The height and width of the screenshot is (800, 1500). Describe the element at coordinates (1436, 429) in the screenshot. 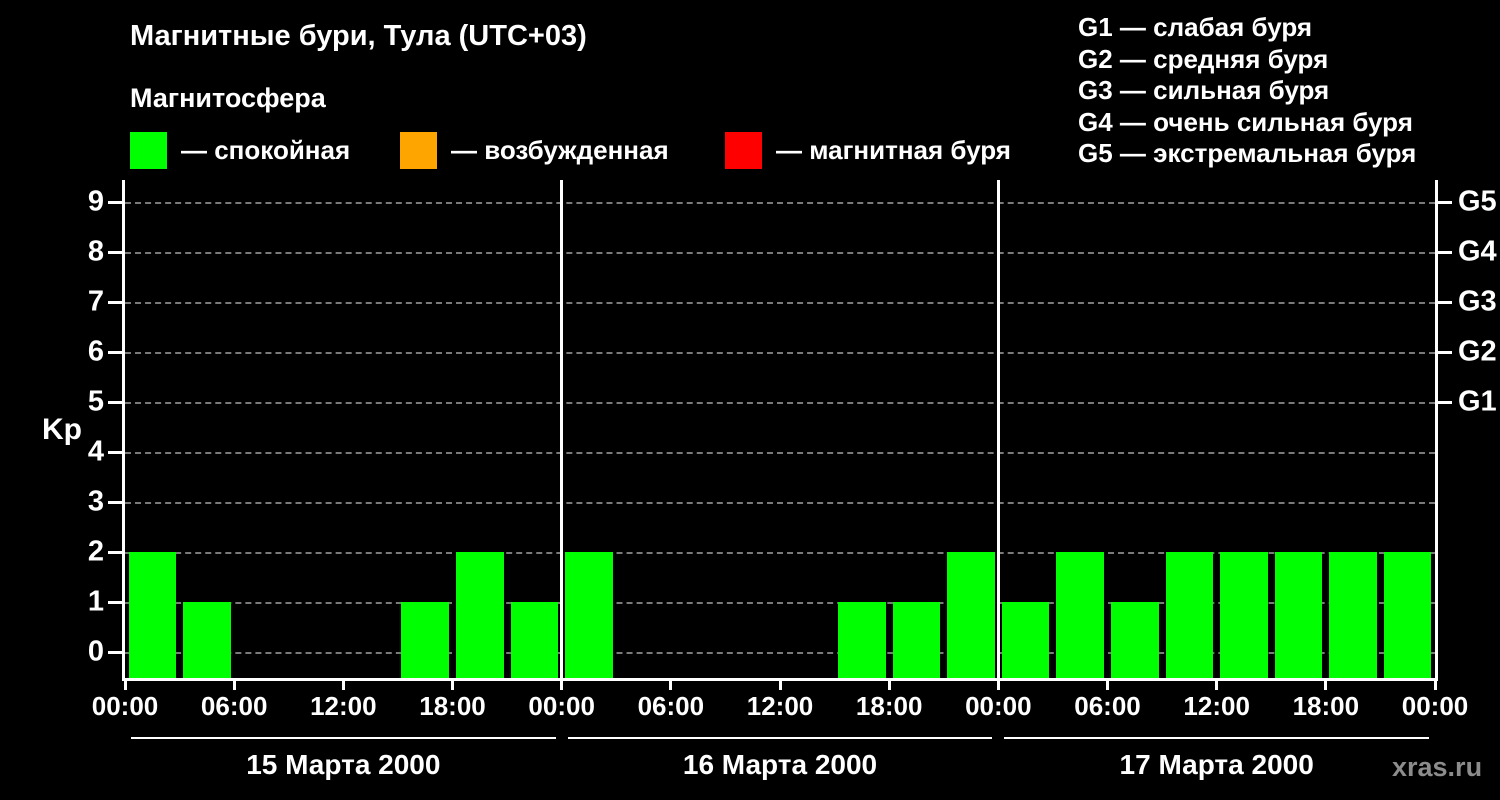

I see `right-axis-line` at that location.